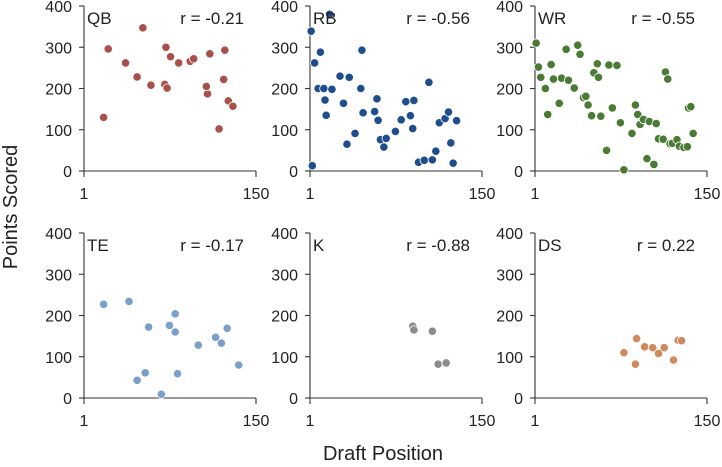 This screenshot has height=467, width=722. I want to click on qb-y-tick-label: 400, so click(58, 8).